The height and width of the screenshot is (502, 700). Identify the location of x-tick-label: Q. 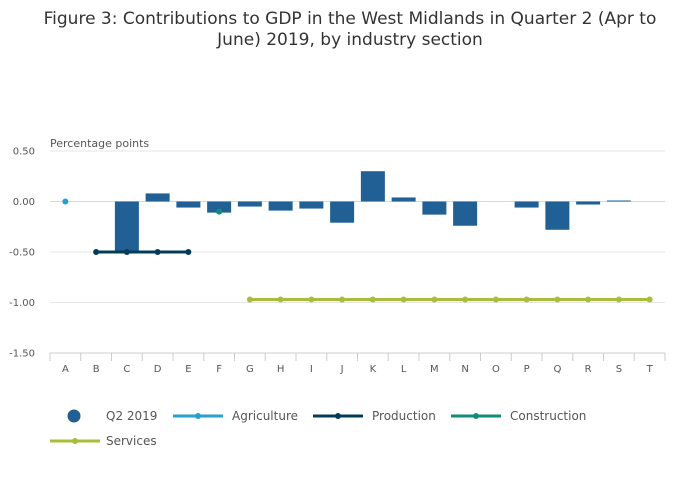
(557, 369).